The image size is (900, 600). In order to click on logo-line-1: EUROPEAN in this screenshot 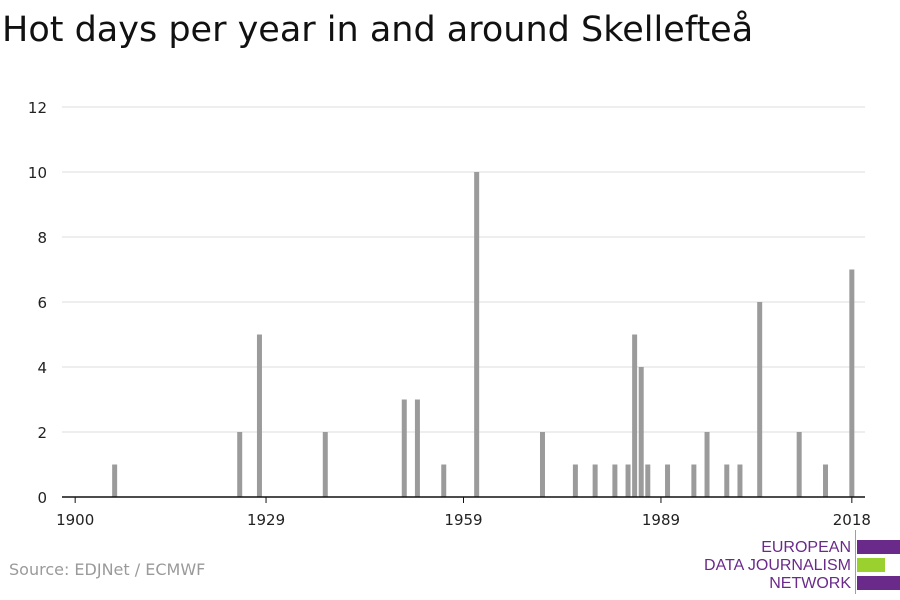, I will do `click(806, 547)`.